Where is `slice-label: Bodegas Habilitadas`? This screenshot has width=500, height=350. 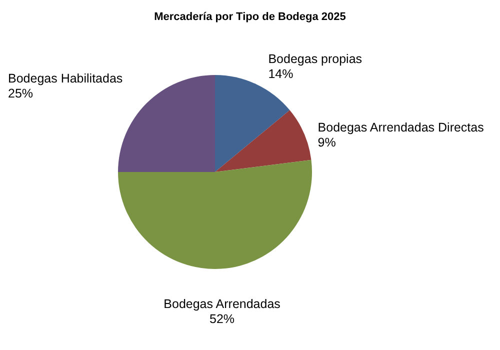 slice-label: Bodegas Habilitadas is located at coordinates (65, 79).